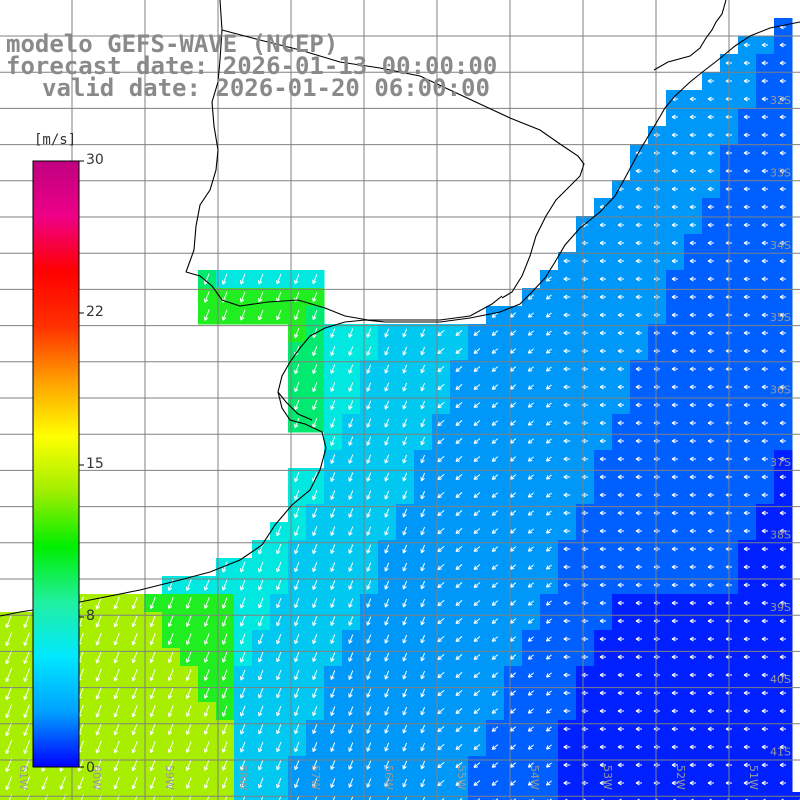 The width and height of the screenshot is (800, 800). What do you see at coordinates (388, 777) in the screenshot?
I see `longitude-labels: 61W 60W 59W 58W 57W 56W 55W 54W 53W 52W 51W` at bounding box center [388, 777].